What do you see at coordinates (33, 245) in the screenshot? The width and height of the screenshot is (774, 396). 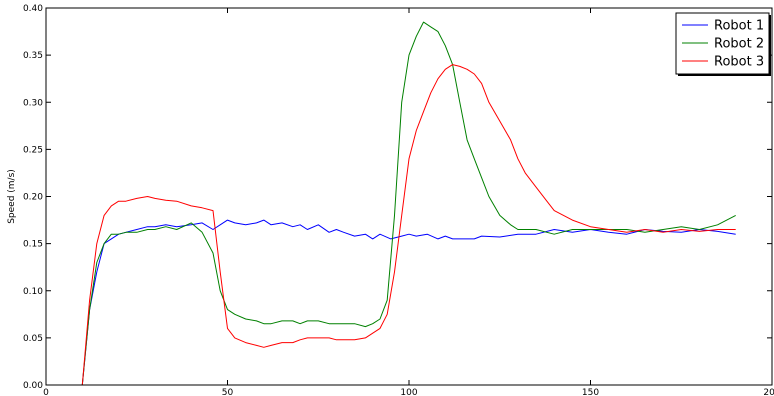 I see `y-tick-label: 0.15` at bounding box center [33, 245].